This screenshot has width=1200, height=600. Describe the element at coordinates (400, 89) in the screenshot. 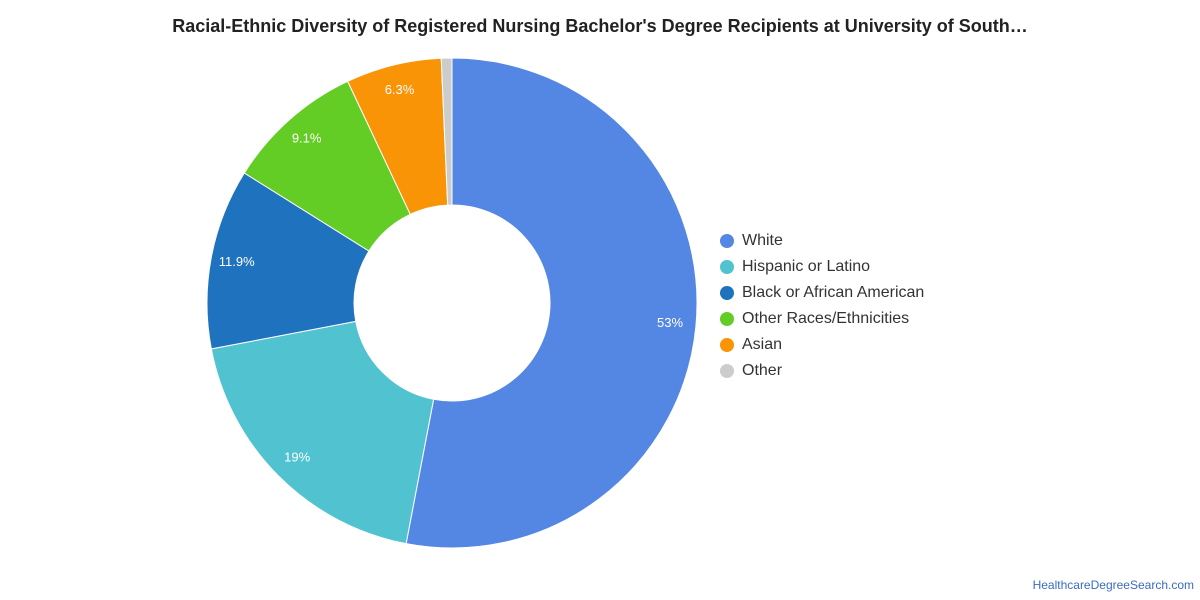

I see `slice-data-label: 6.3%` at that location.